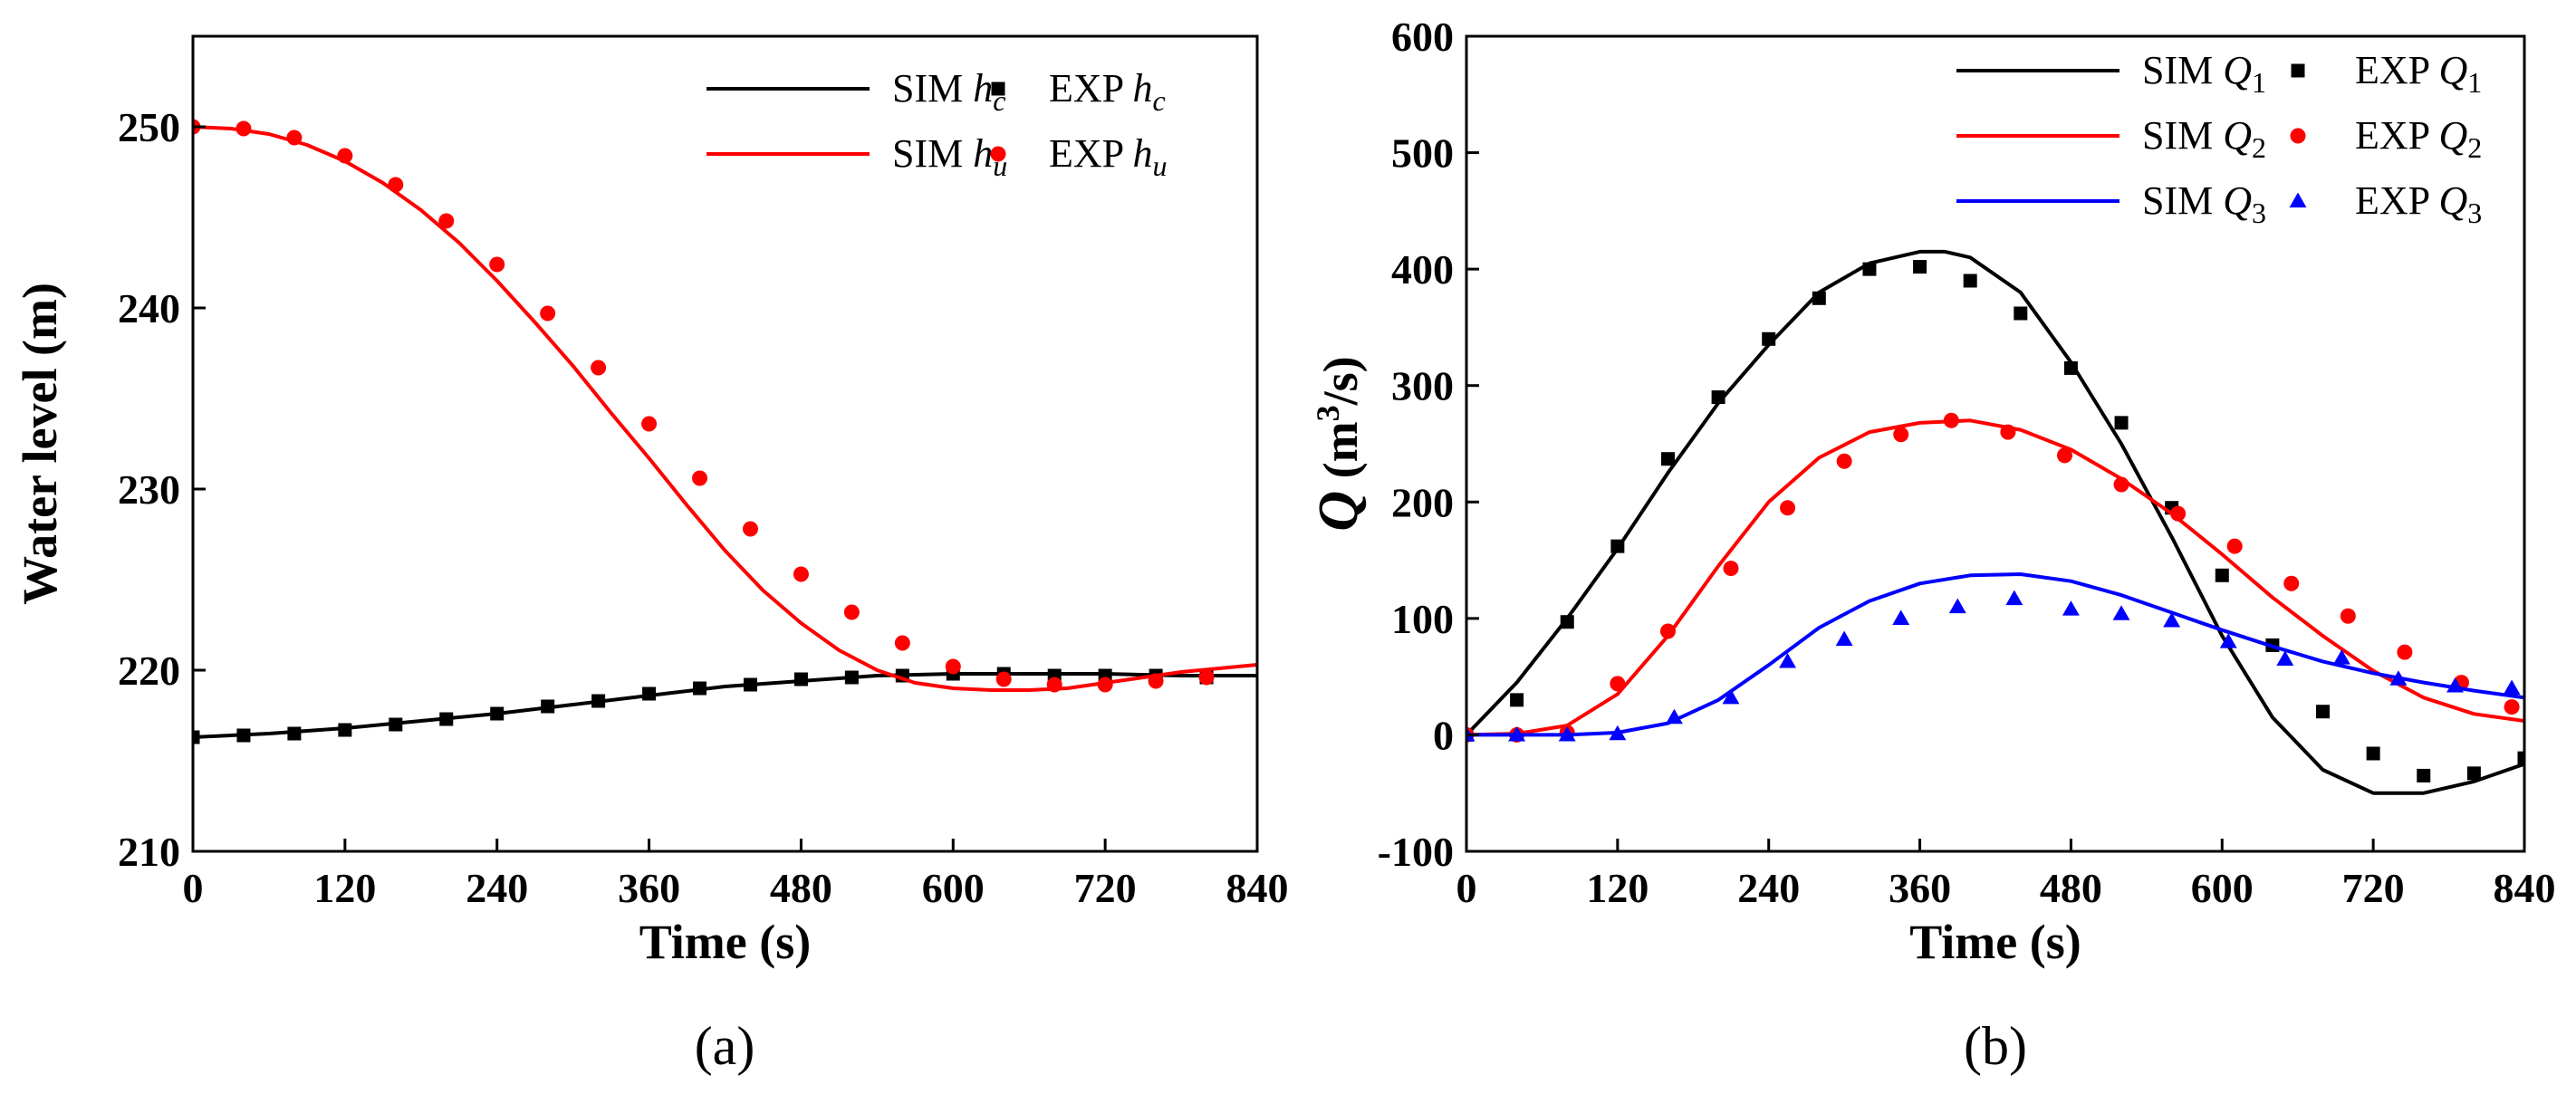 This screenshot has width=2576, height=1104. Describe the element at coordinates (2259, 82) in the screenshot. I see `legend-sub: 1` at that location.